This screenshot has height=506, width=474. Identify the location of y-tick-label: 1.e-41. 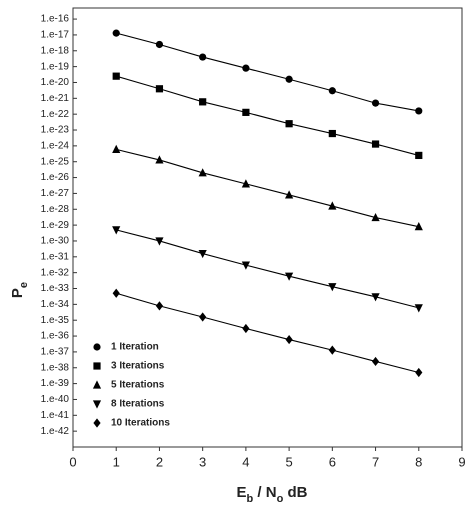
(55, 415).